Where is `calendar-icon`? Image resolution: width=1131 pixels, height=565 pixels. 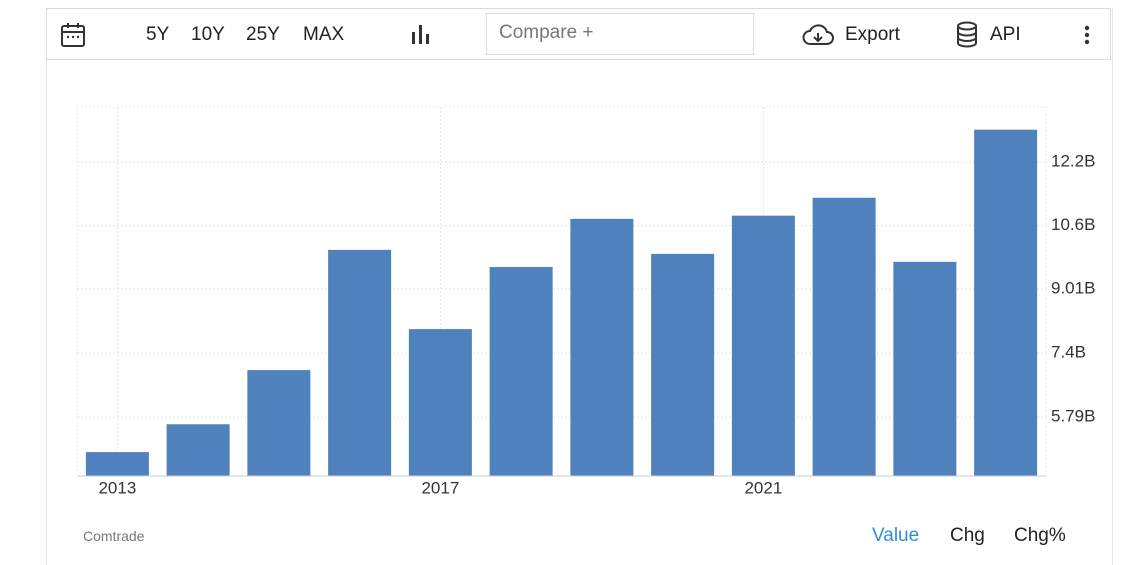
calendar-icon is located at coordinates (73, 35).